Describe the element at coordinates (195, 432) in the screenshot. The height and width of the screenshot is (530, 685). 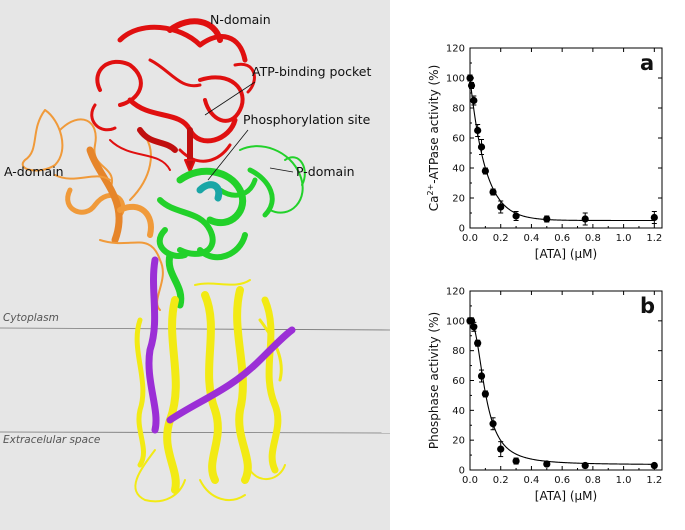
I see `extracellular-membrane-line` at that location.